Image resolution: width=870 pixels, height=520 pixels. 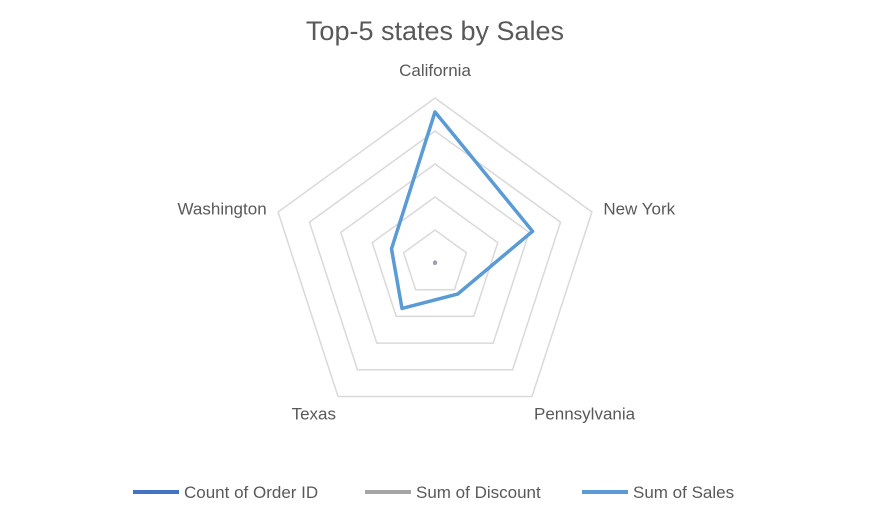 What do you see at coordinates (435, 70) in the screenshot?
I see `category-label-california: California` at bounding box center [435, 70].